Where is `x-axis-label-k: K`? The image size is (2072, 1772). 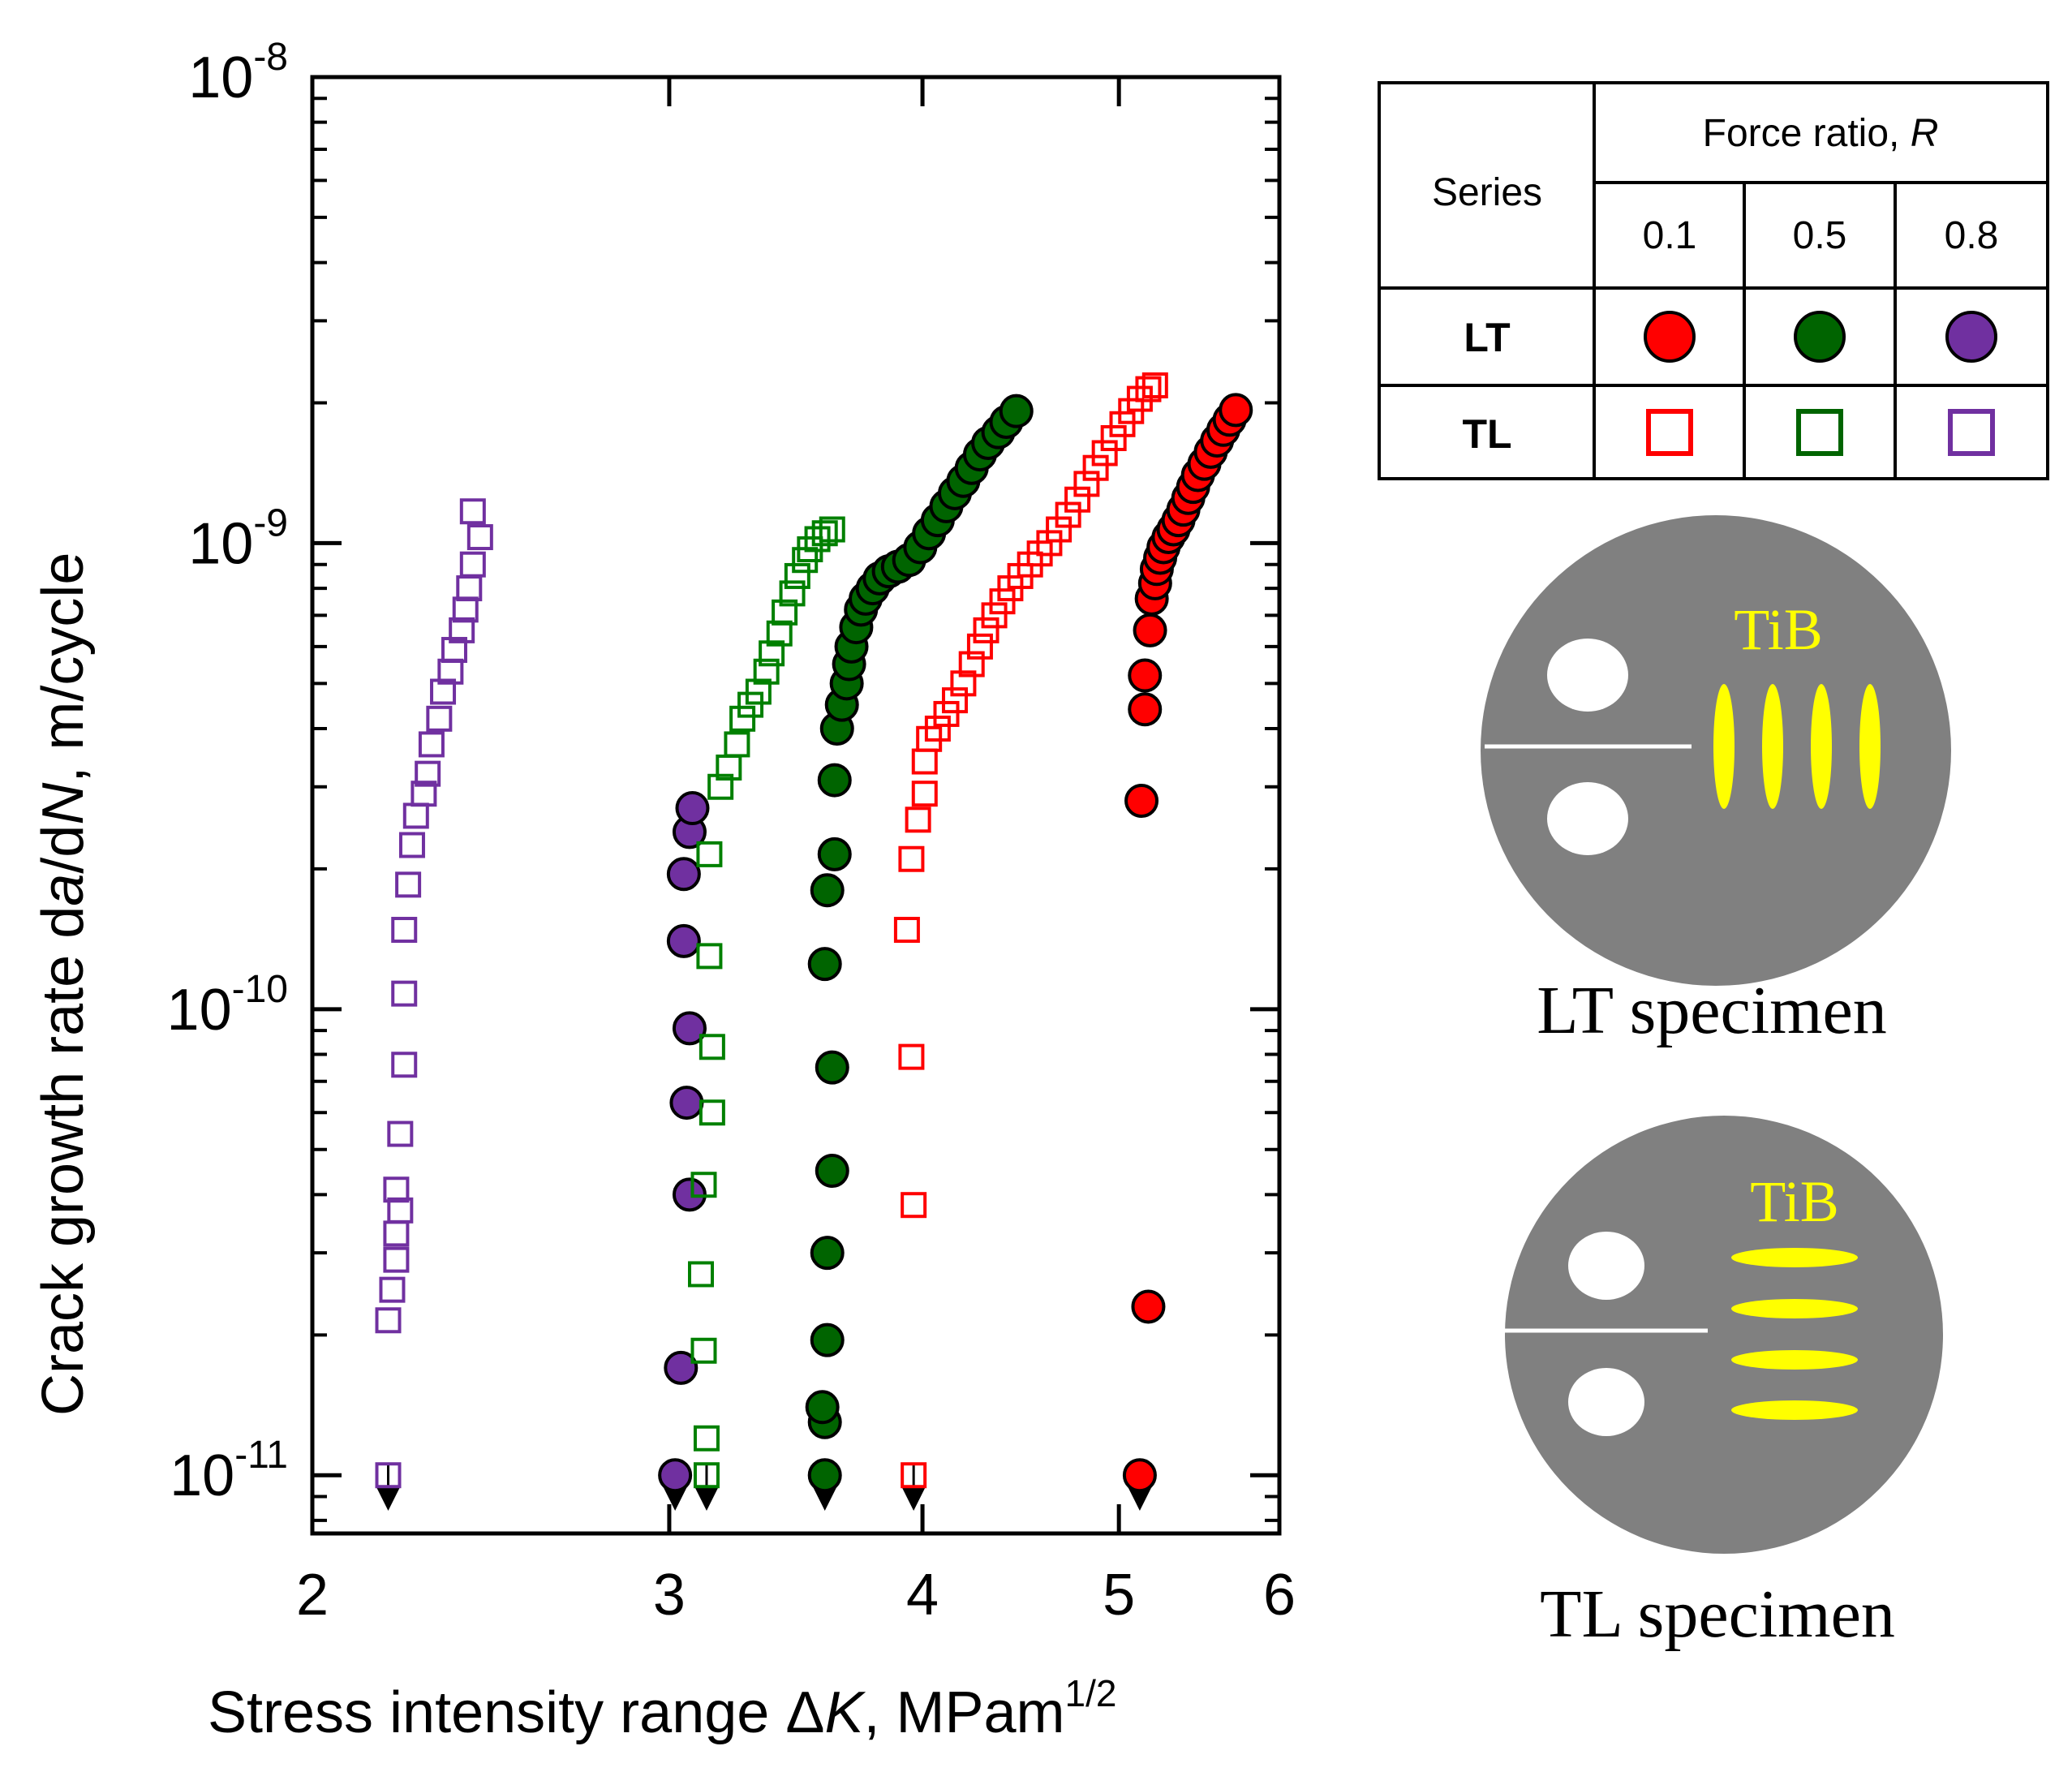 x-axis-label-k: K is located at coordinates (845, 1713).